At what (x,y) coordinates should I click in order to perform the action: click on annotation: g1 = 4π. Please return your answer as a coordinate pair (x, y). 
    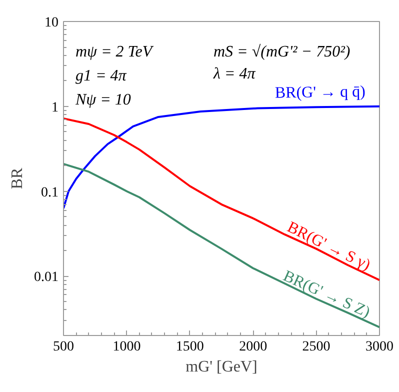
    Looking at the image, I should click on (102, 76).